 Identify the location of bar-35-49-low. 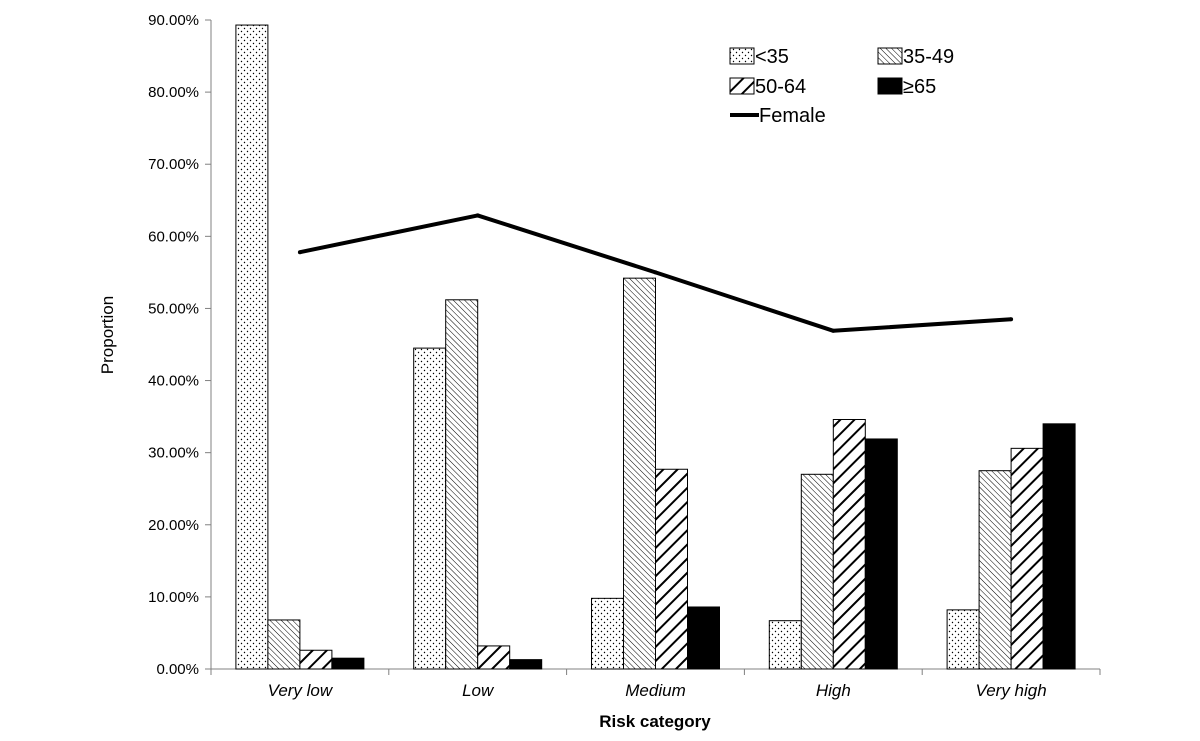
(462, 484).